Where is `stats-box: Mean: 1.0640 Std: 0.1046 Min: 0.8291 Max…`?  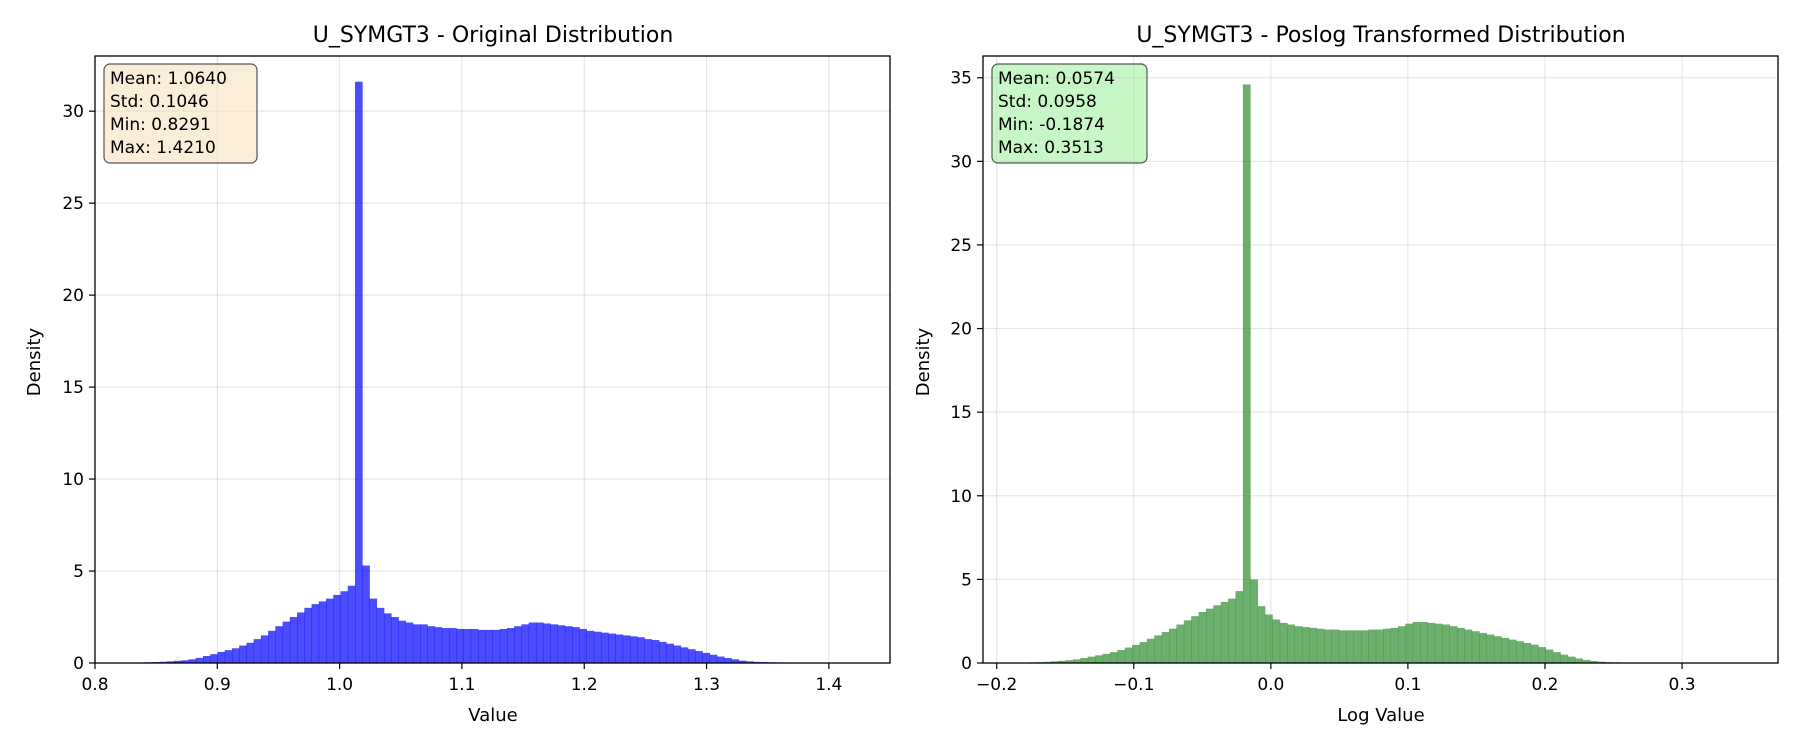 stats-box: Mean: 1.0640 Std: 0.1046 Min: 0.8291 Max… is located at coordinates (180, 113).